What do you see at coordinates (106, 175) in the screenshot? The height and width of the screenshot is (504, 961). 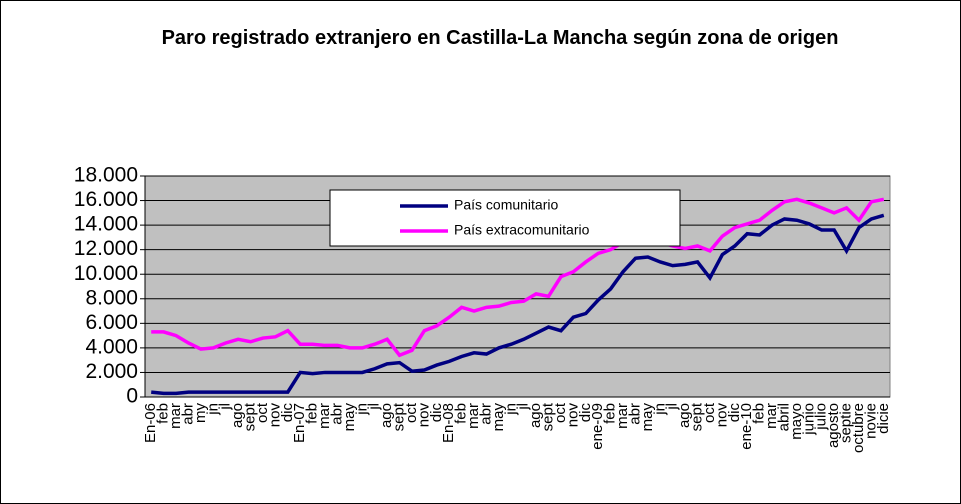 I see `y-tick-label: 18.000` at bounding box center [106, 175].